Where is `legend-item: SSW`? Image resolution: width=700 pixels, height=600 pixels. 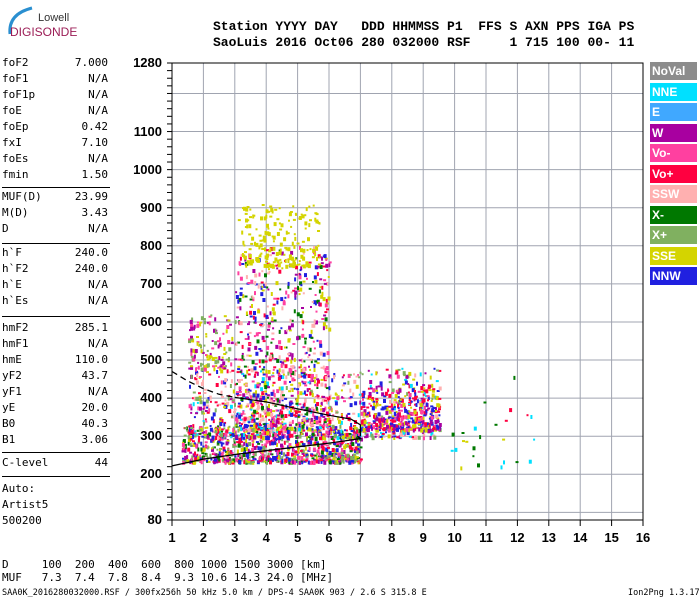
legend-item: SSW is located at coordinates (673, 194).